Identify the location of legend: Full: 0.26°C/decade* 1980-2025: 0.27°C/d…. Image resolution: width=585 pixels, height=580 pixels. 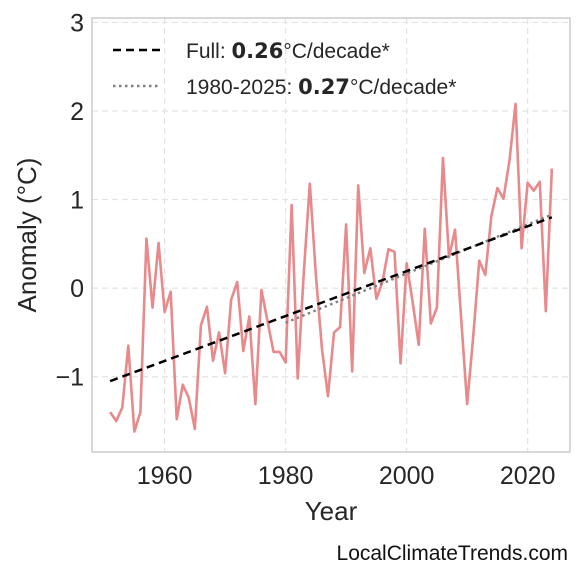
(284, 69).